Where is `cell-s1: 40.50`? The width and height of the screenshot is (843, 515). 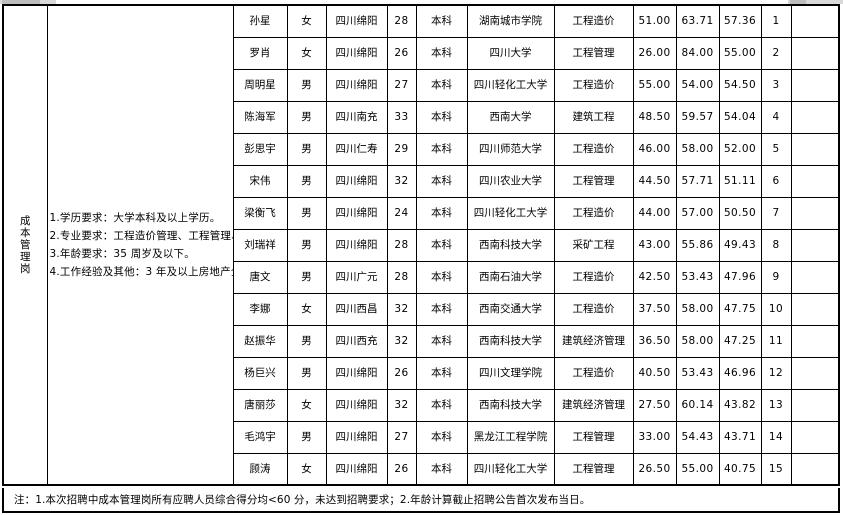
cell-s1: 40.50 is located at coordinates (654, 373).